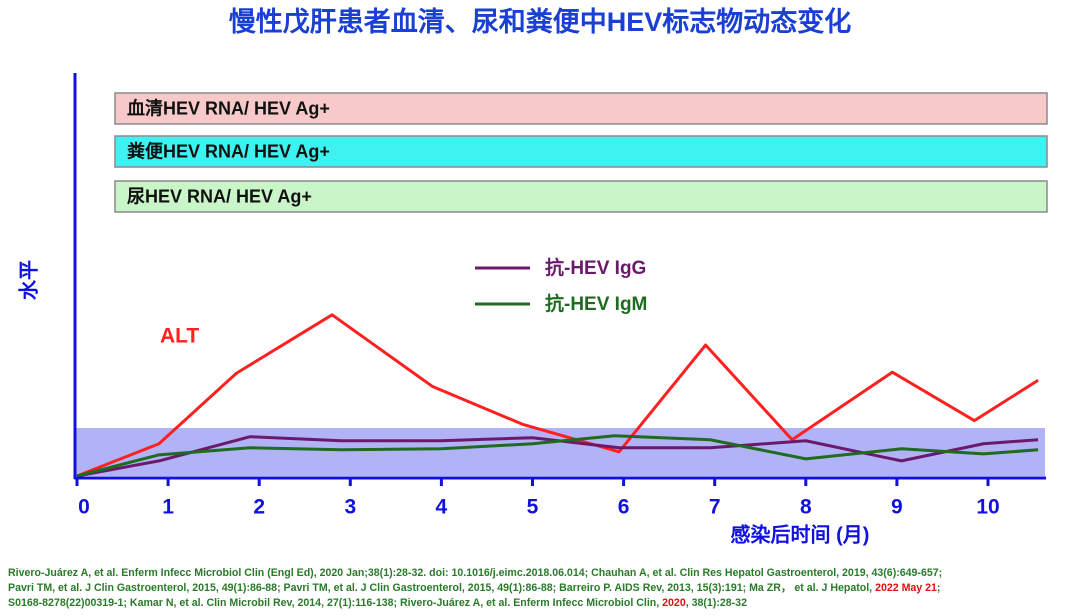  Describe the element at coordinates (806, 507) in the screenshot. I see `x-tick-label: 8` at that location.